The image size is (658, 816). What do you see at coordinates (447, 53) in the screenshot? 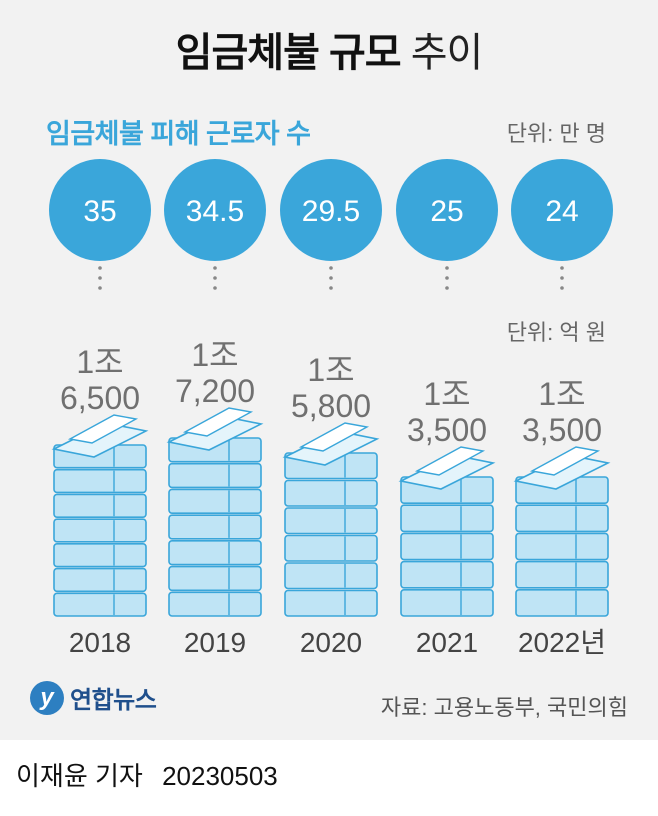
I see `title-rest: 추이` at bounding box center [447, 53].